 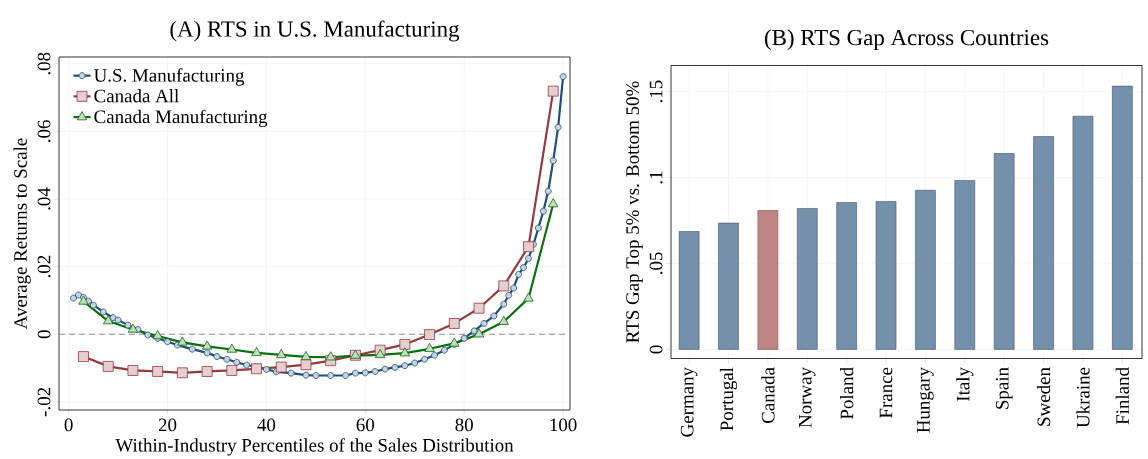 I want to click on x-tick-label: 100, so click(x=563, y=425).